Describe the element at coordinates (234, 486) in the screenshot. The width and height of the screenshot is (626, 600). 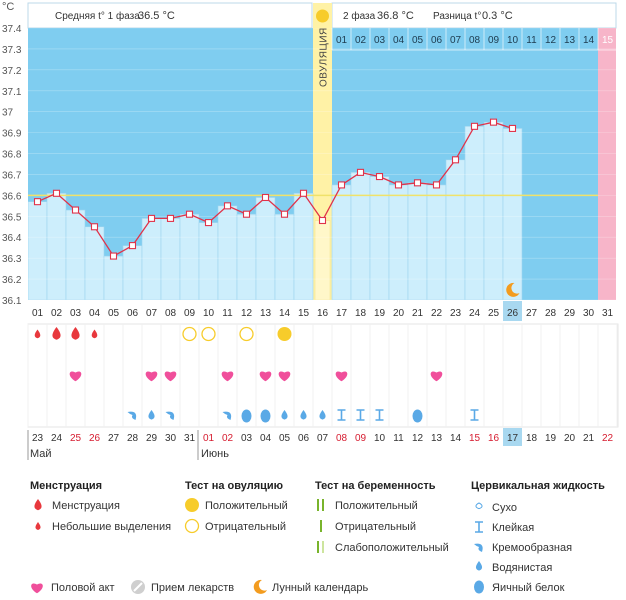
I see `legend-ov-test-title: Тест на овуляцию` at that location.